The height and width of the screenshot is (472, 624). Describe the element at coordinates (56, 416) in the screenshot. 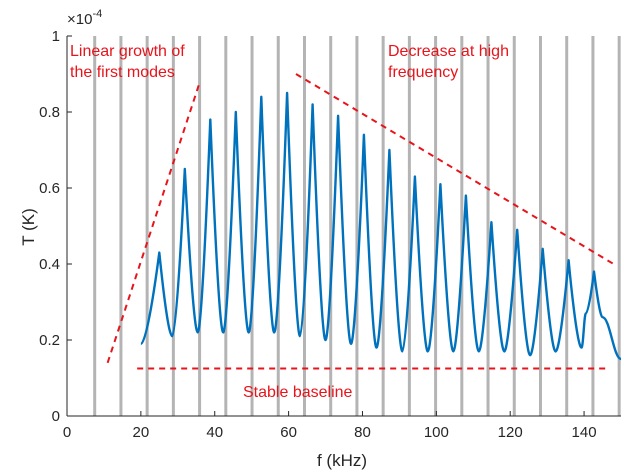

I see `y-tick-label: 0` at that location.